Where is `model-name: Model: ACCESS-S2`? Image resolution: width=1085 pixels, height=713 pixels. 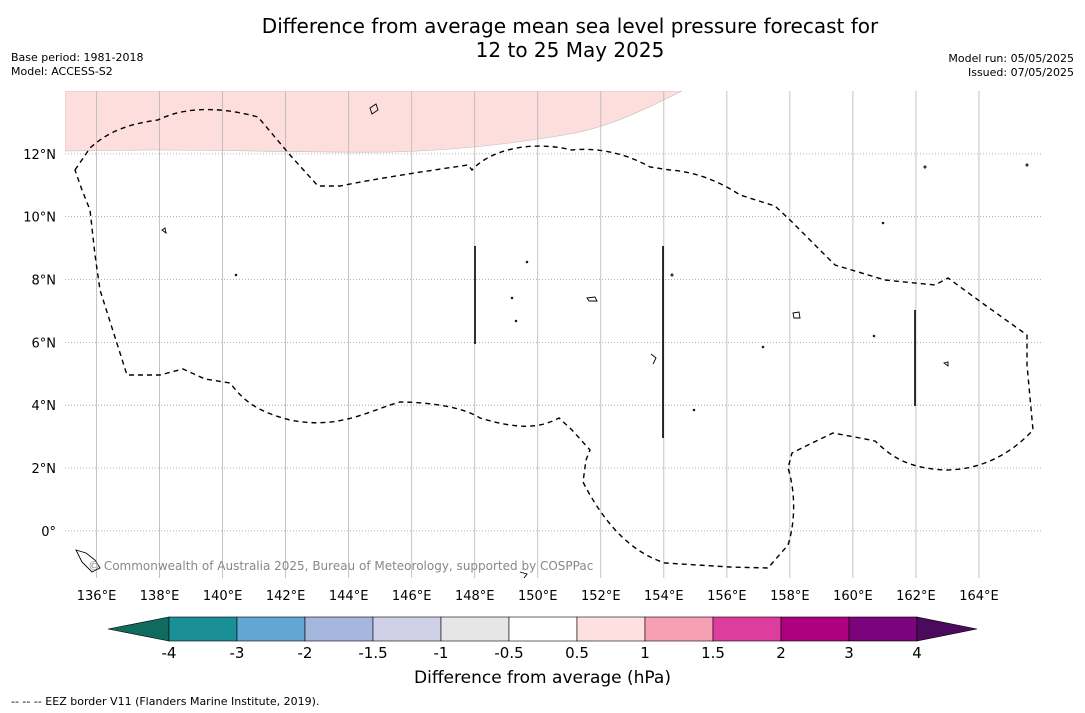 model-name: Model: ACCESS-S2 is located at coordinates (62, 71).